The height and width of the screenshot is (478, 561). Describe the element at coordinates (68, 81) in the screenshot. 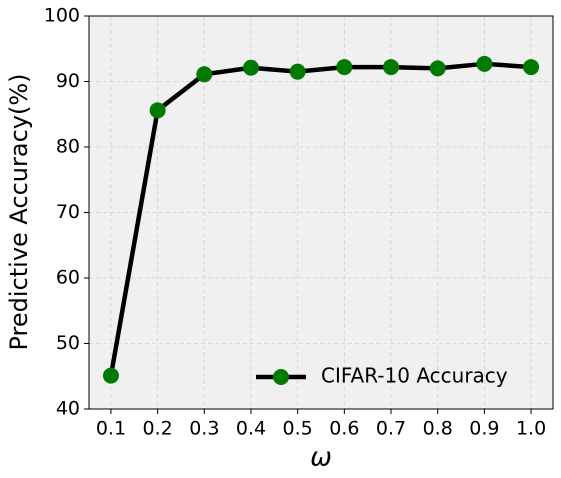

I see `y-tick-label: 90` at that location.